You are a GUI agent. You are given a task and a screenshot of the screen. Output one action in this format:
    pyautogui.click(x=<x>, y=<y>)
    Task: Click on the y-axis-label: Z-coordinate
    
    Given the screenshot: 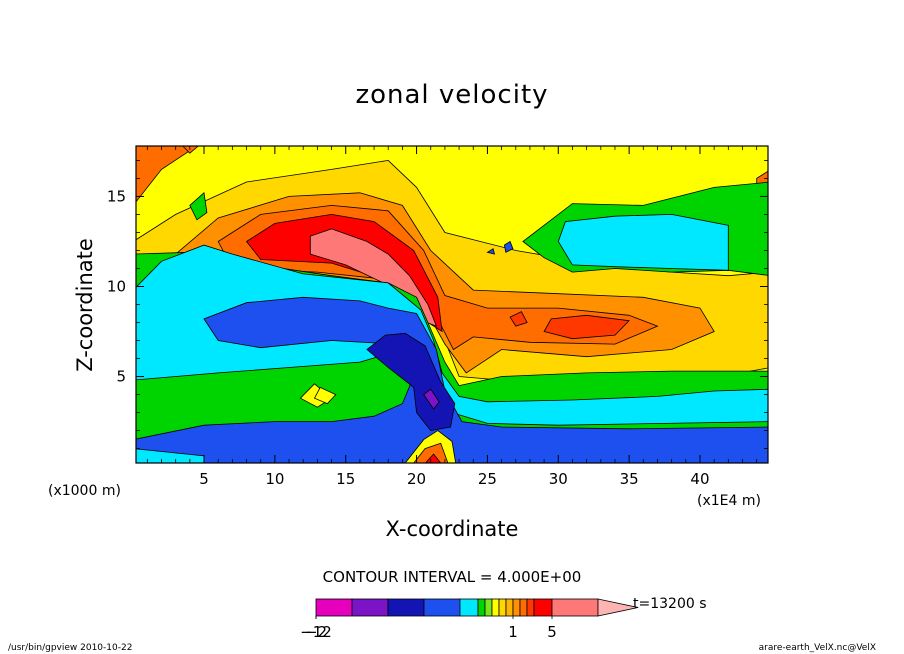 What is the action you would take?
    pyautogui.click(x=85, y=305)
    